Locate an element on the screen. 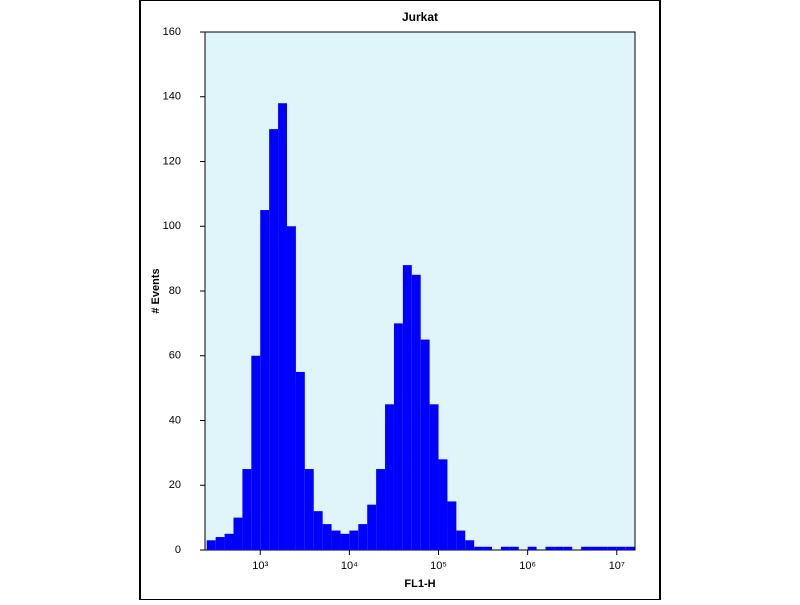  chart-title: Jurkat is located at coordinates (420, 17).